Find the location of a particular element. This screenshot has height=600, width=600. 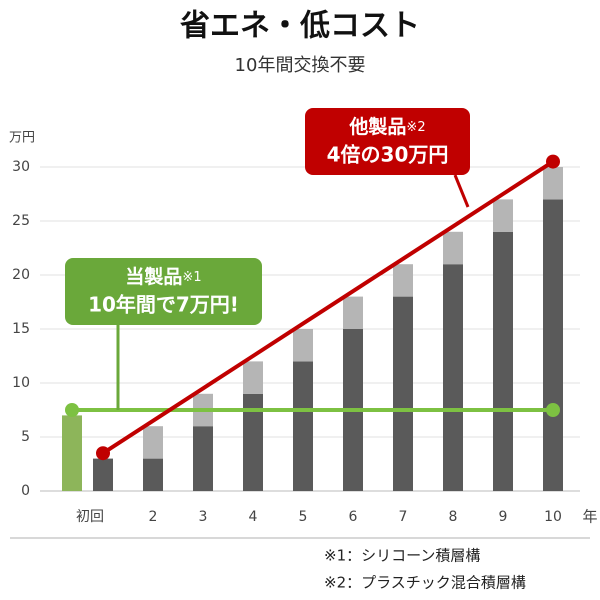

annotation-text: 他製品※2 is located at coordinates (386, 126).